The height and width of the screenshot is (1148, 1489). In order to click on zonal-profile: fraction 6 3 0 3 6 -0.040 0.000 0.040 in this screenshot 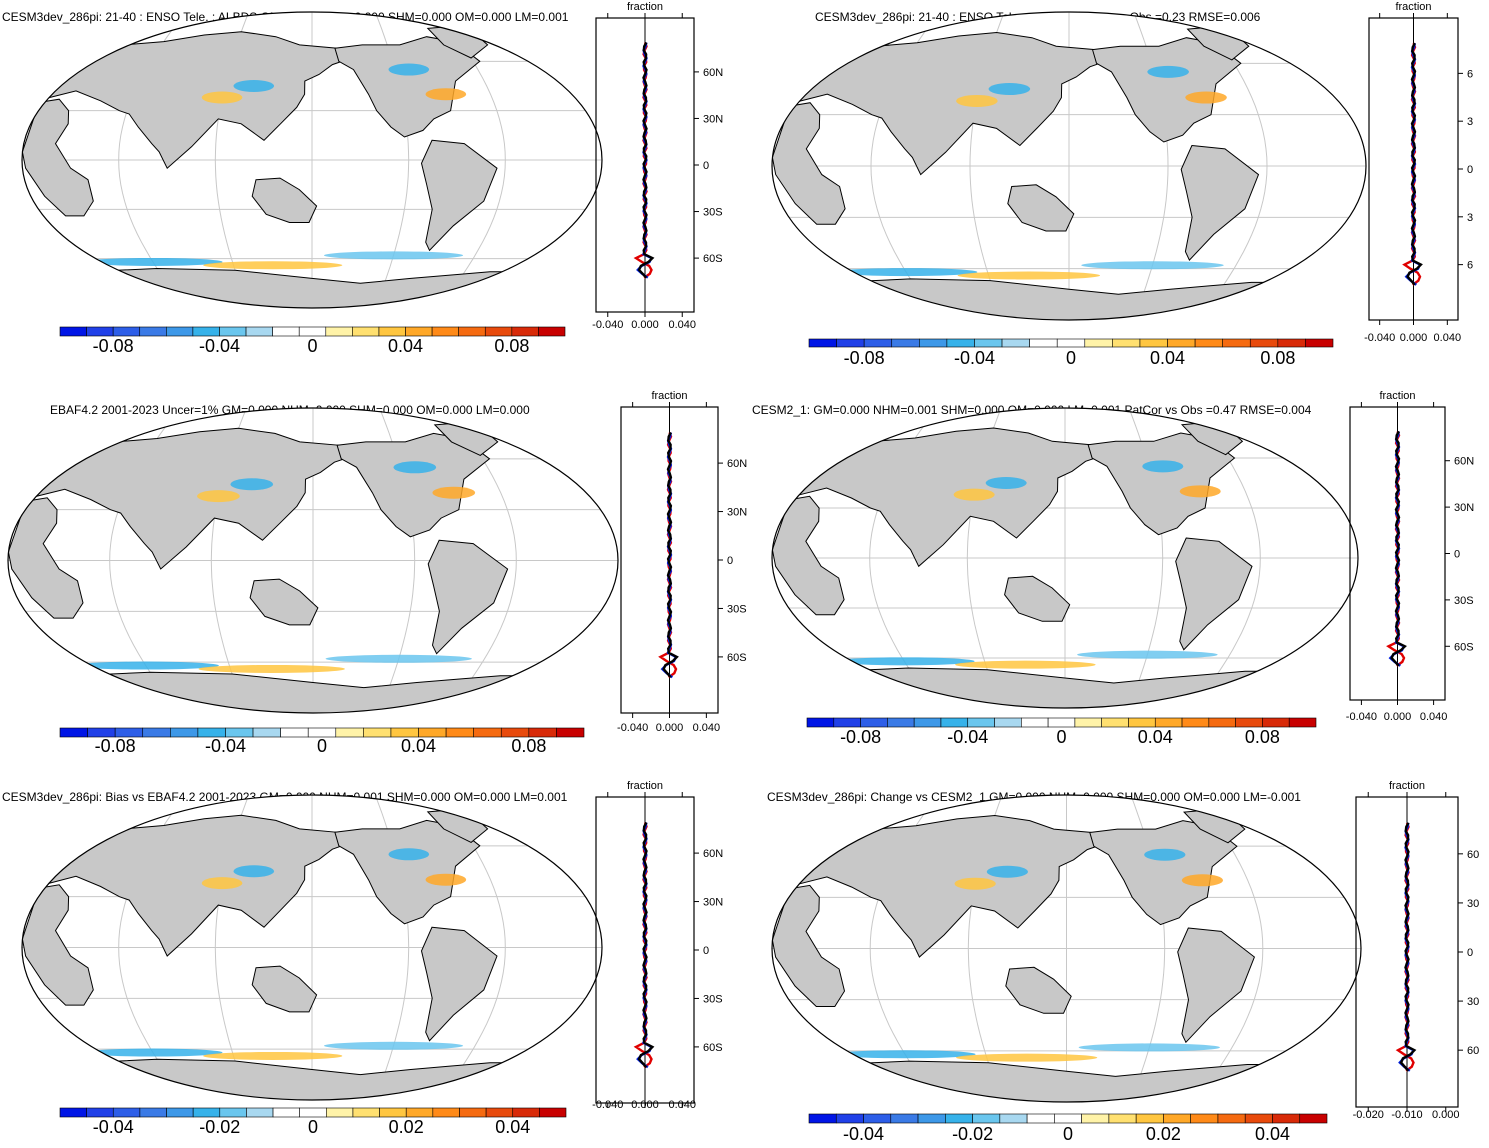, I will do `click(1418, 172)`.